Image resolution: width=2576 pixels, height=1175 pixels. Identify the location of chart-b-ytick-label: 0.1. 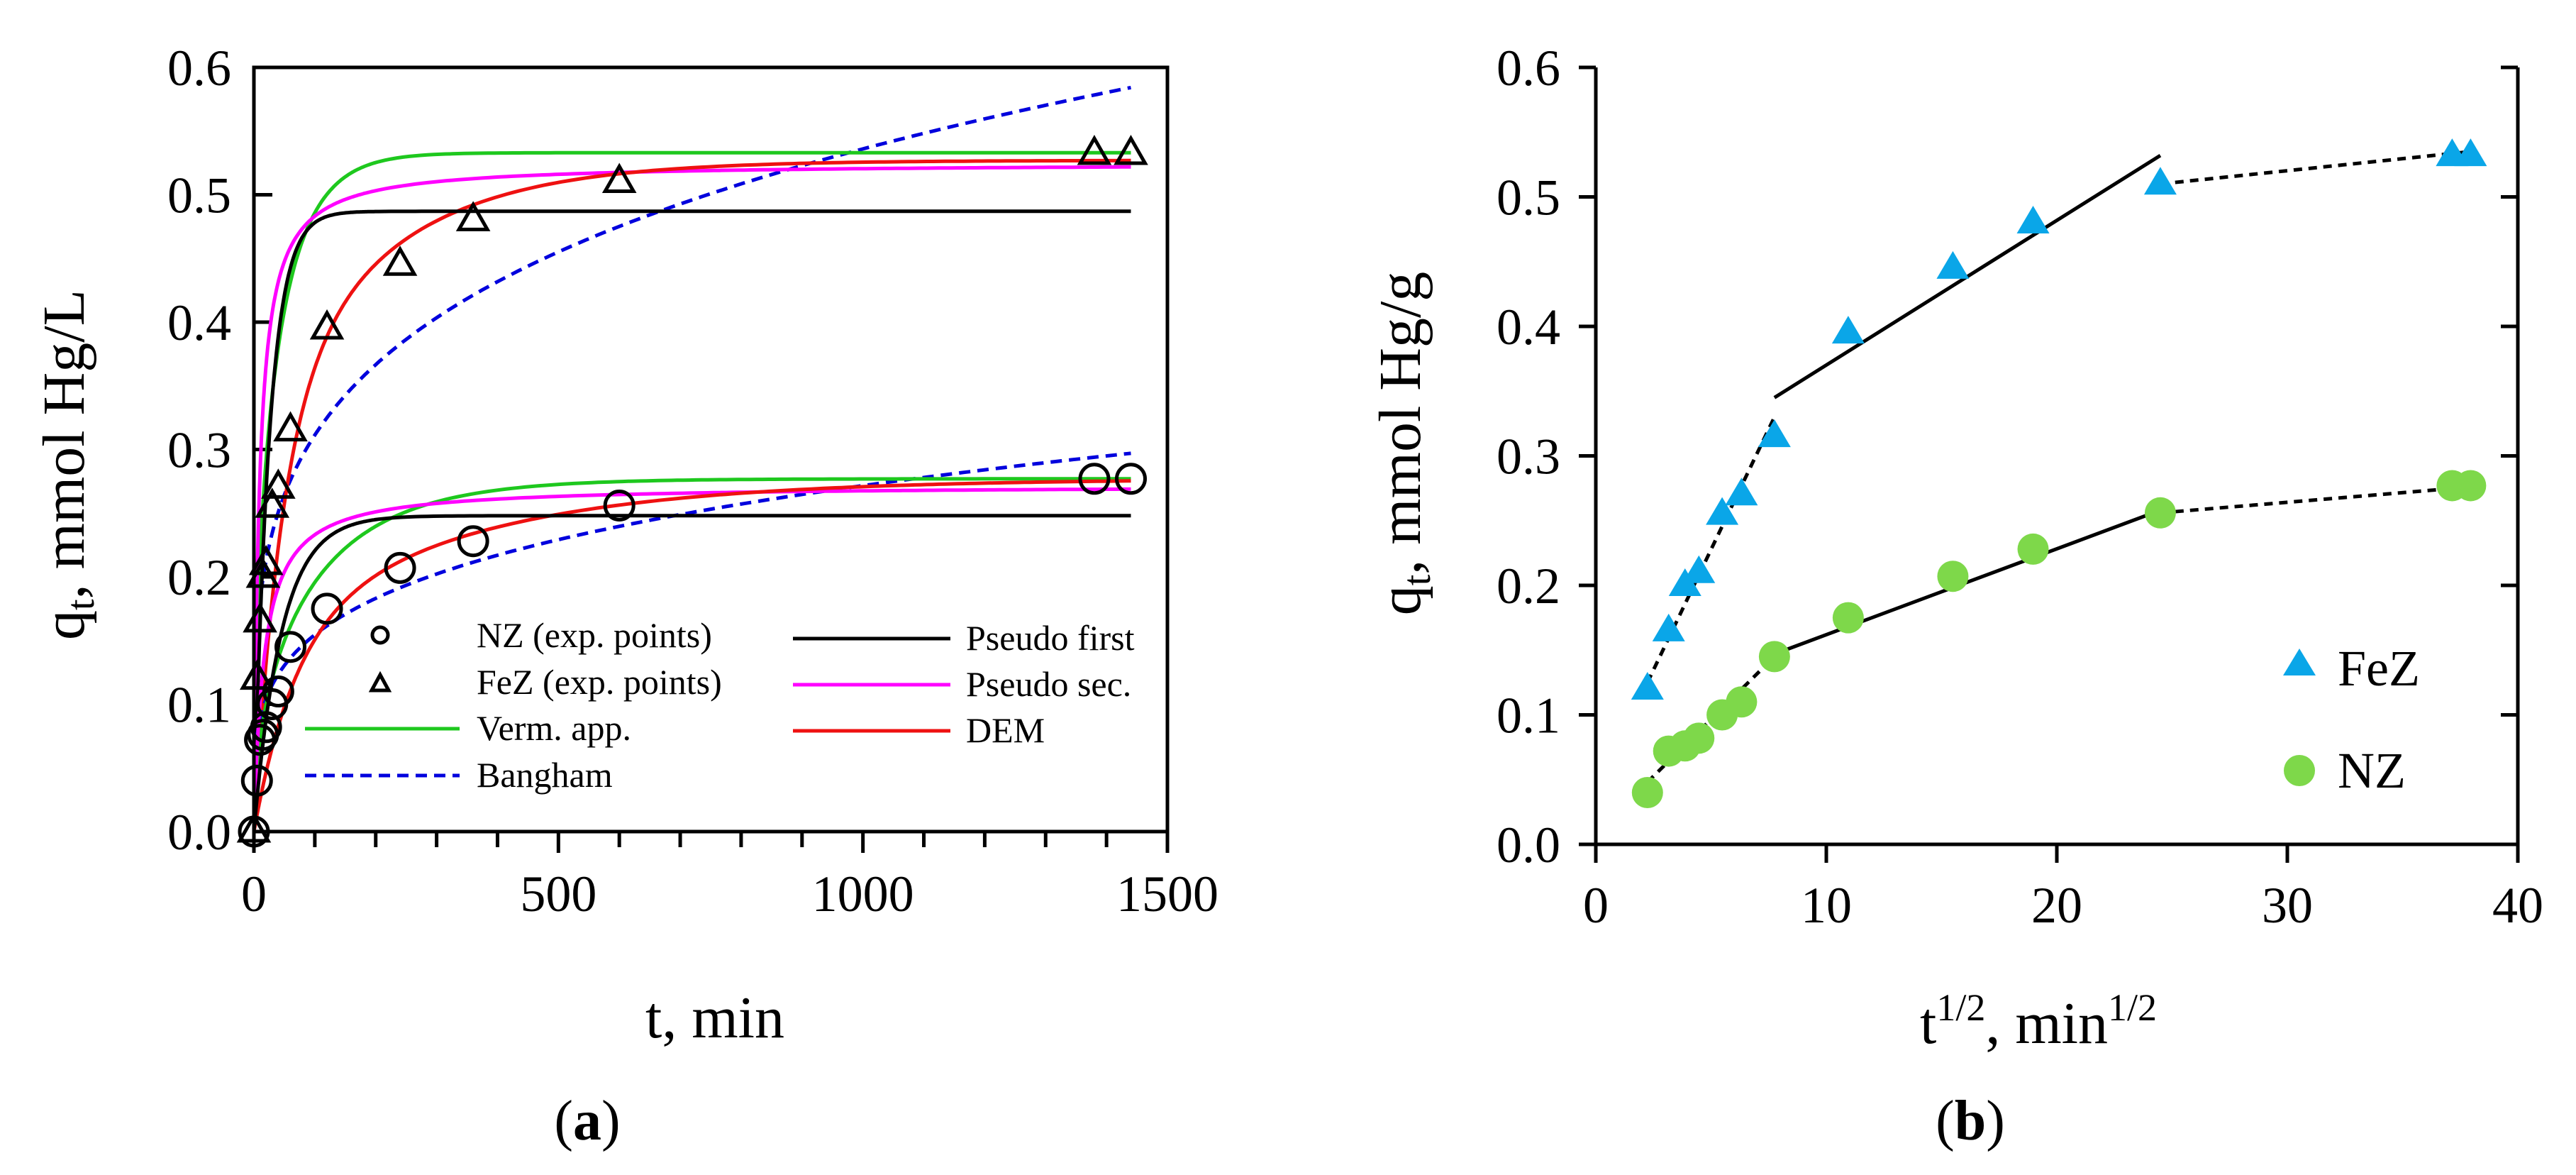
(1528, 716).